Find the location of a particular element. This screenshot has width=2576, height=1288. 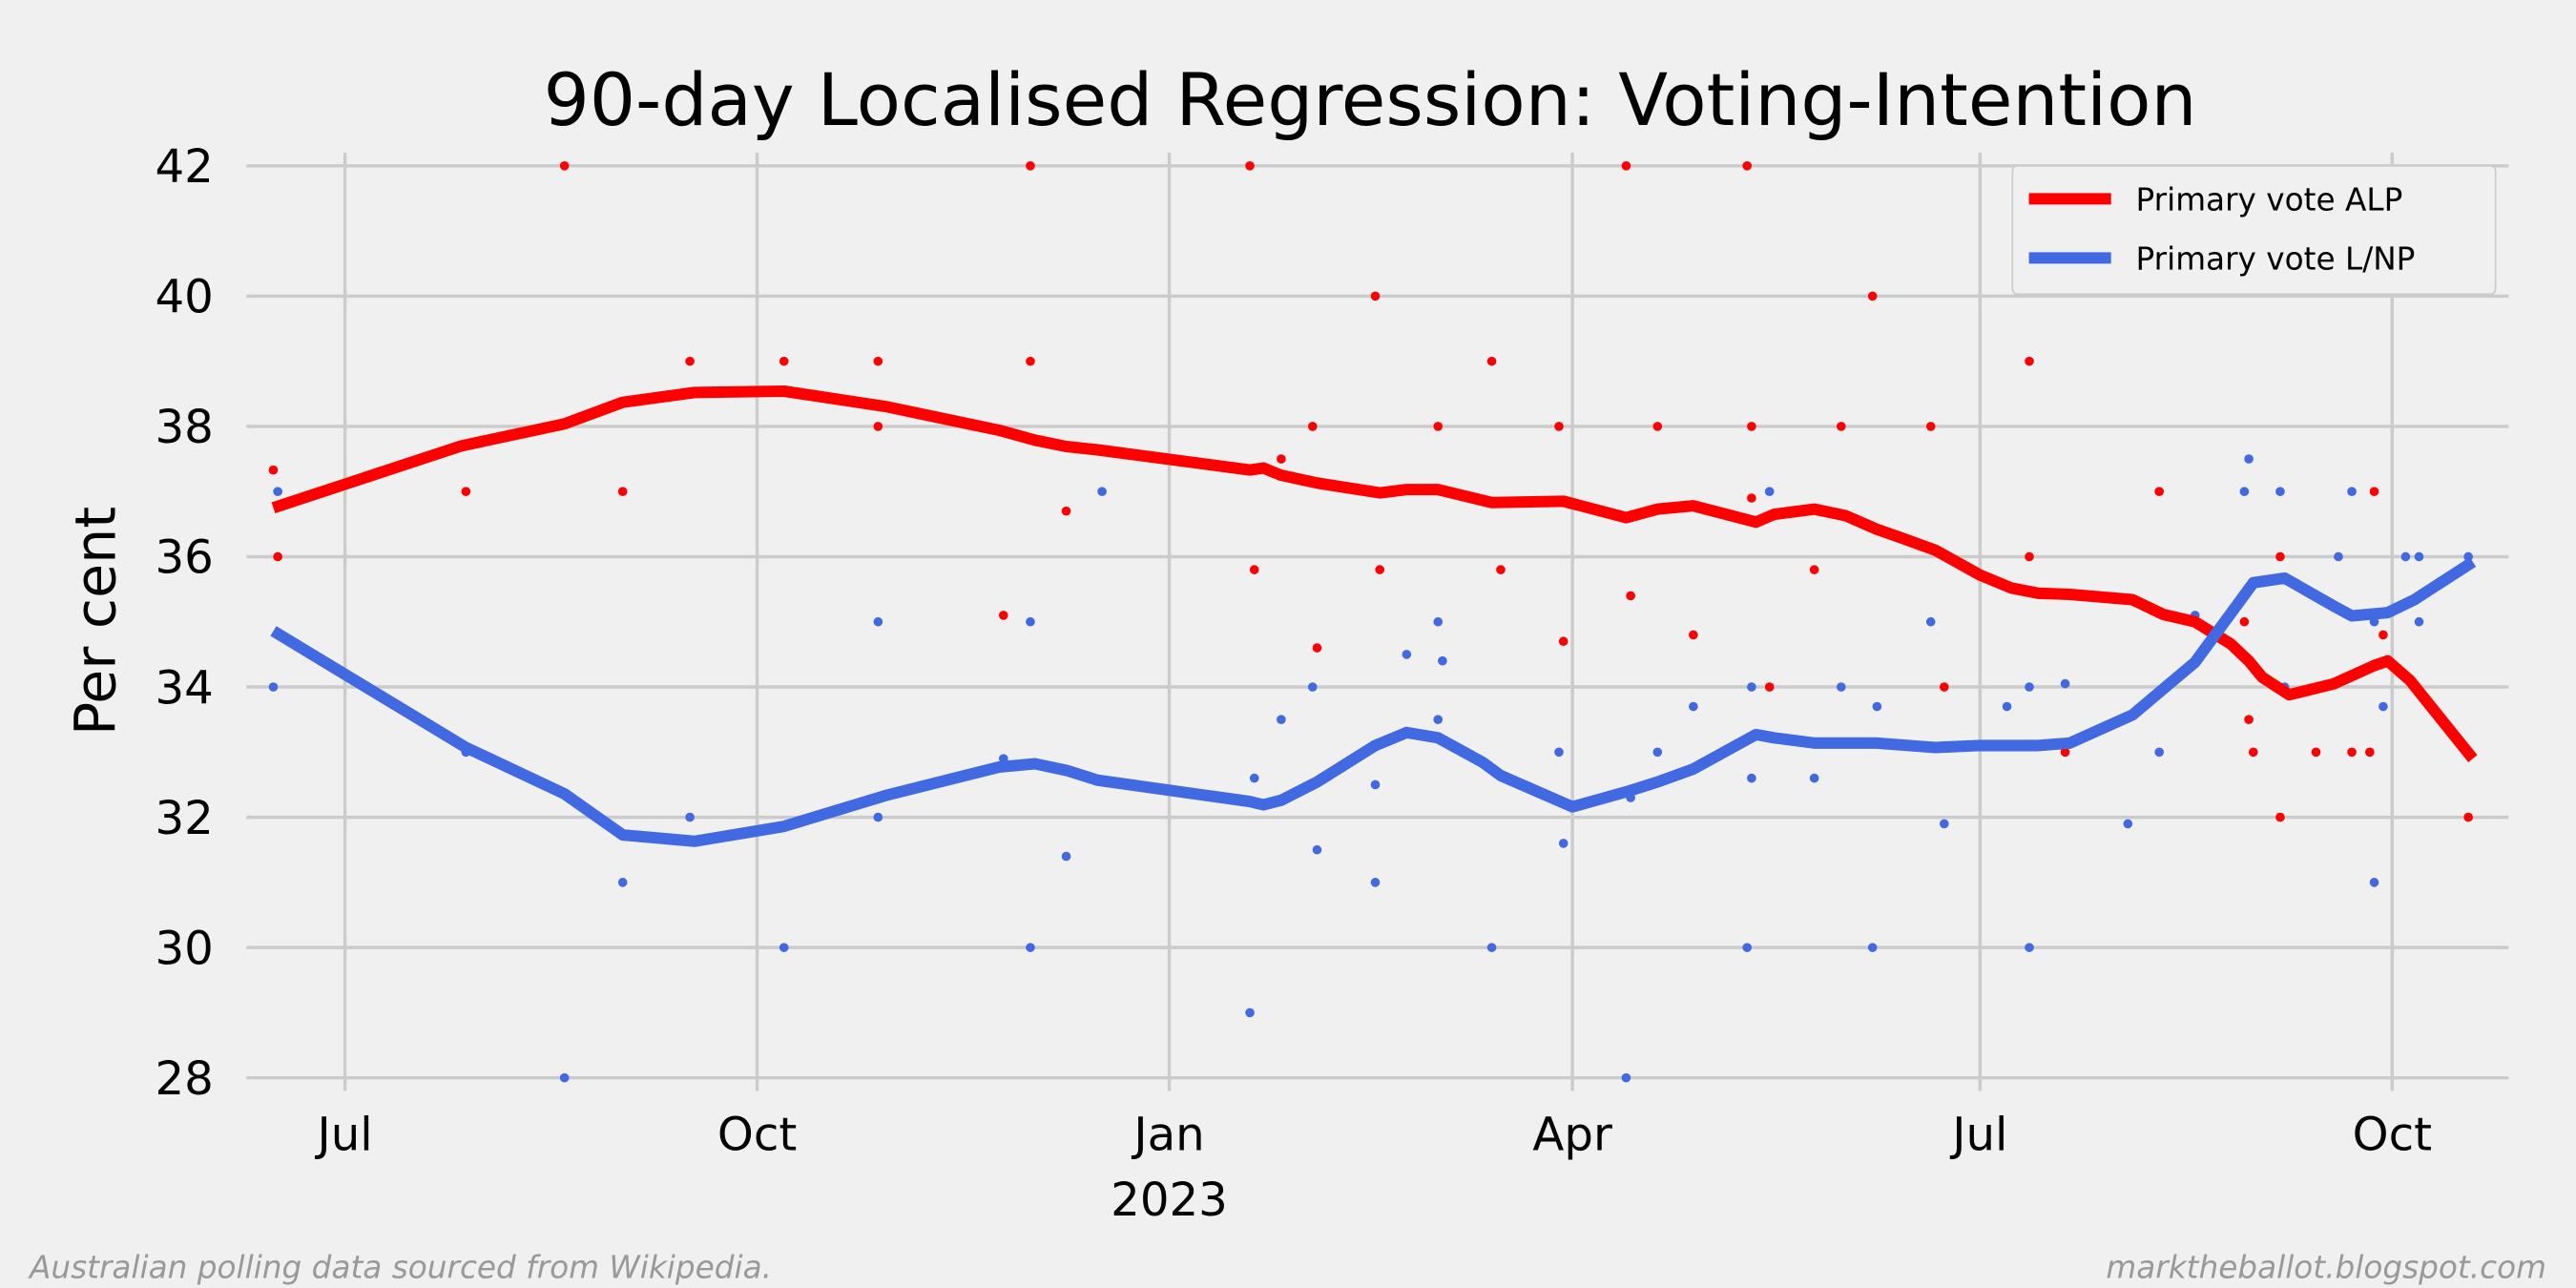

y-tick-label: 38 is located at coordinates (185, 427).